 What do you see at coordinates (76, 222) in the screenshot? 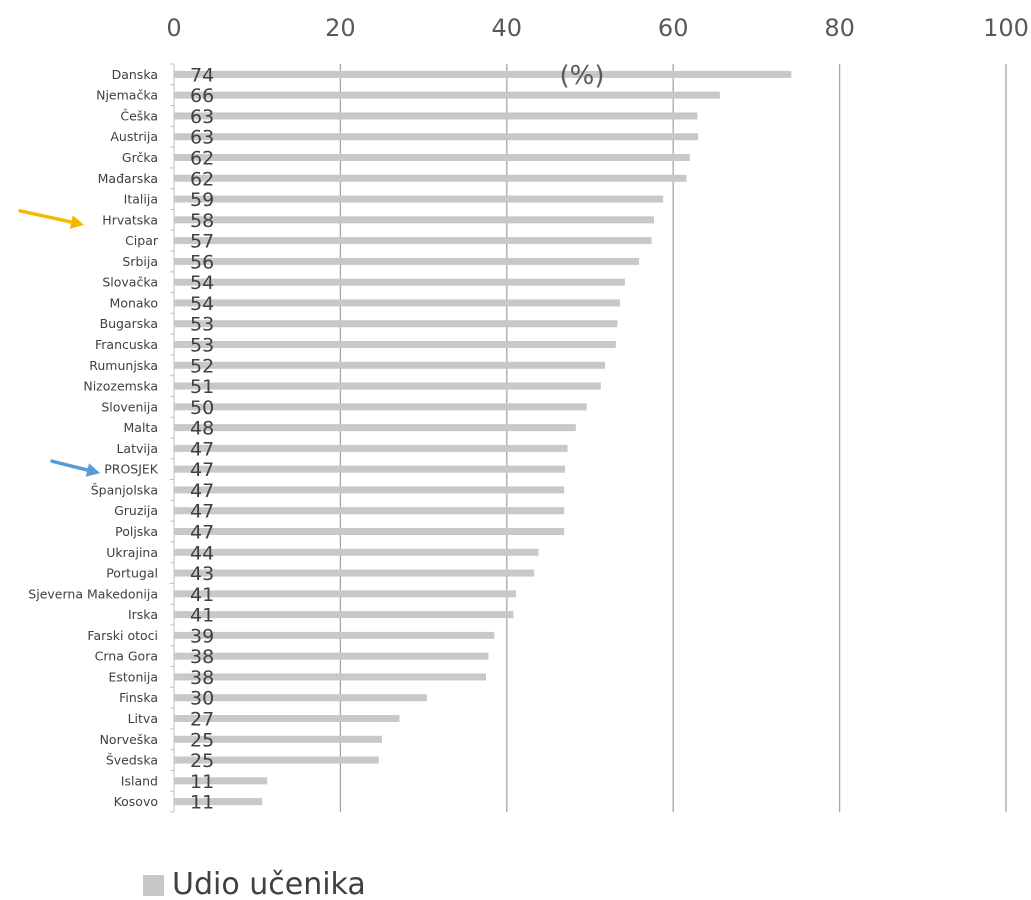
I see `highlight-arrow-head` at bounding box center [76, 222].